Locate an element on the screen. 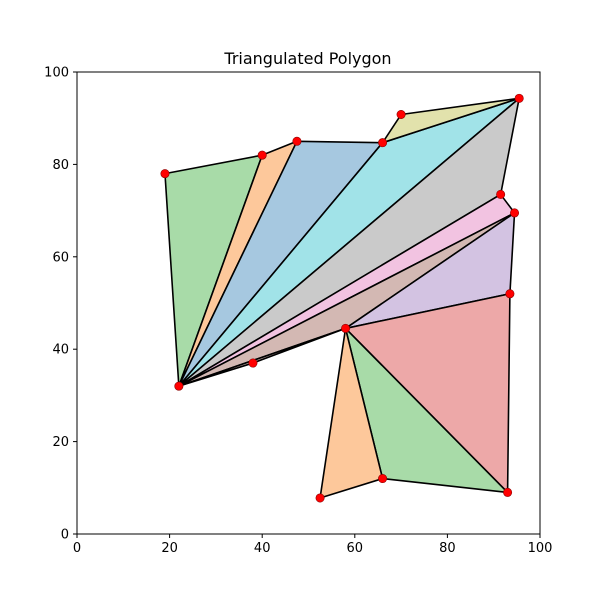 The image size is (600, 600). chart-title: Triangulated Polygon is located at coordinates (307, 58).